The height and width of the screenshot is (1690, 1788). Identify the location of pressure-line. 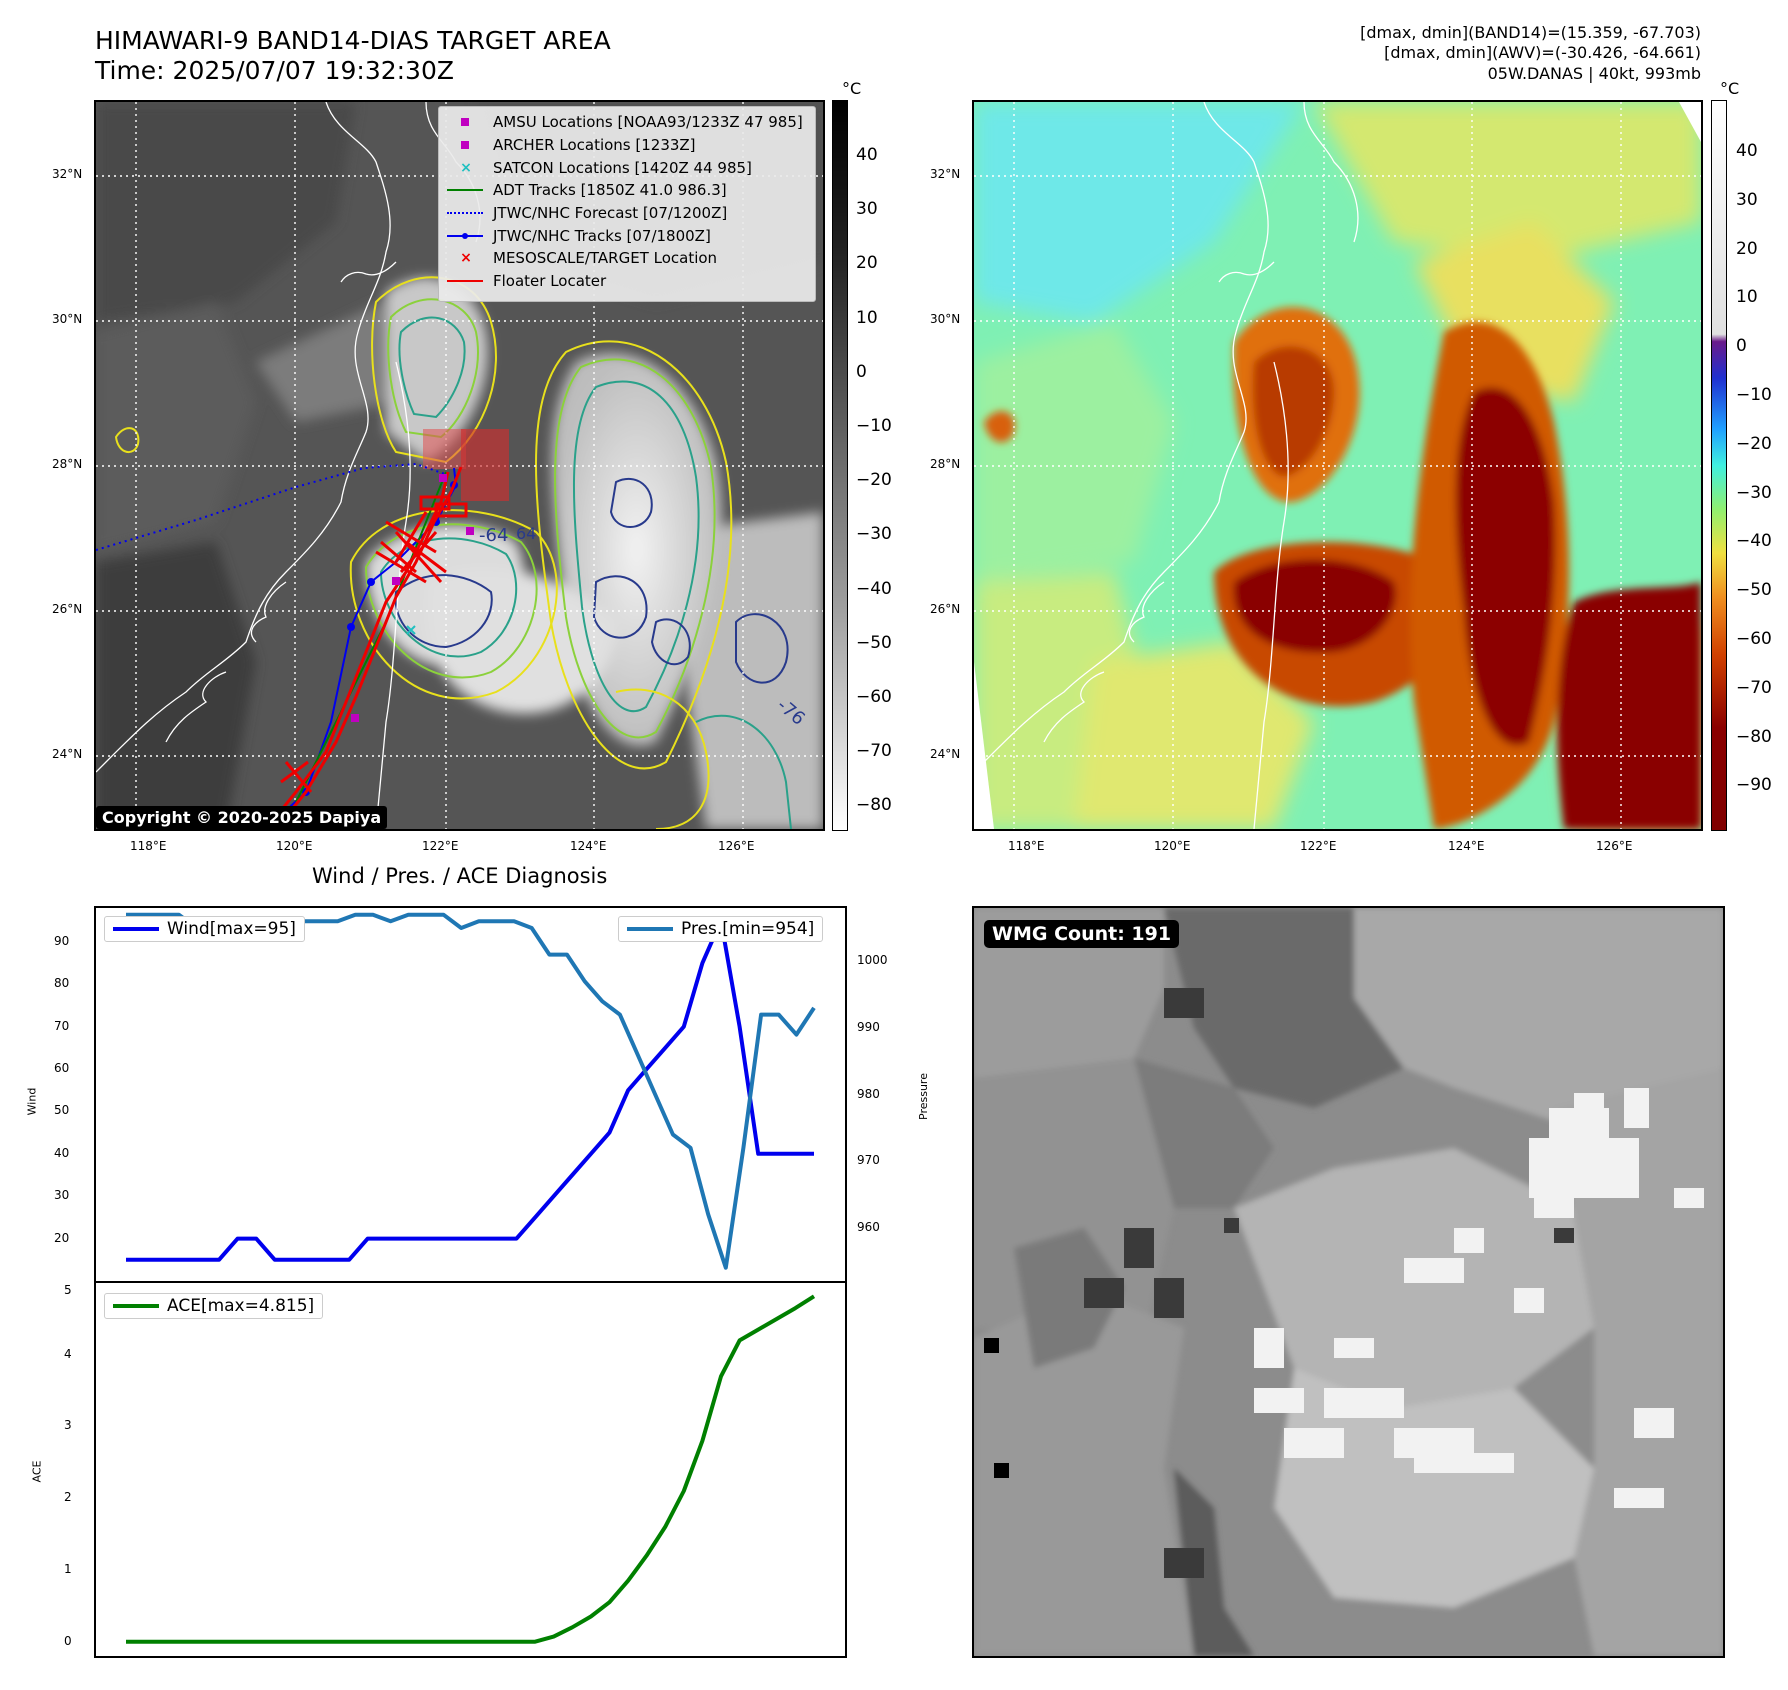
(471, 1091).